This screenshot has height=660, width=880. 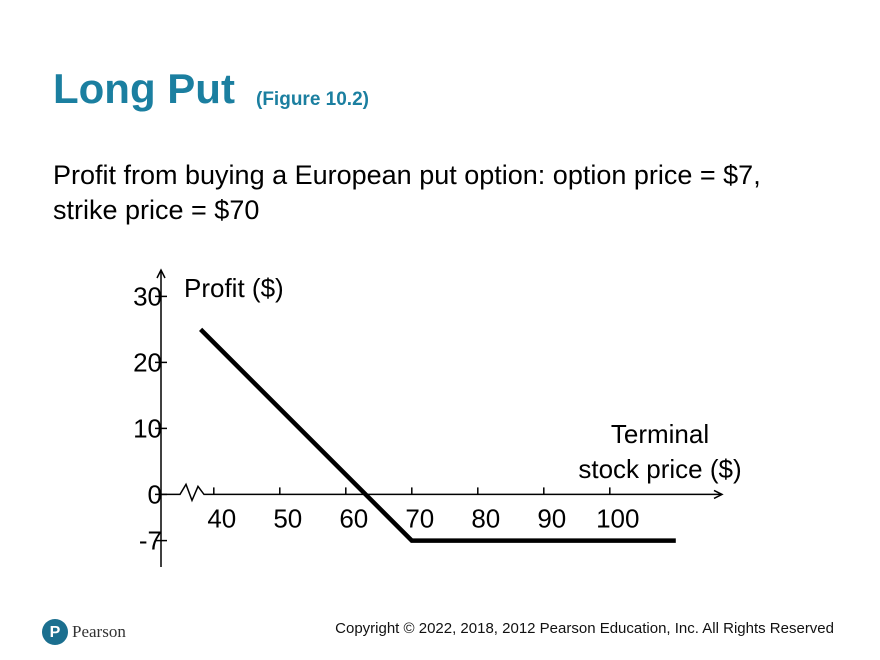 What do you see at coordinates (551, 518) in the screenshot?
I see `x-tick-label: 90` at bounding box center [551, 518].